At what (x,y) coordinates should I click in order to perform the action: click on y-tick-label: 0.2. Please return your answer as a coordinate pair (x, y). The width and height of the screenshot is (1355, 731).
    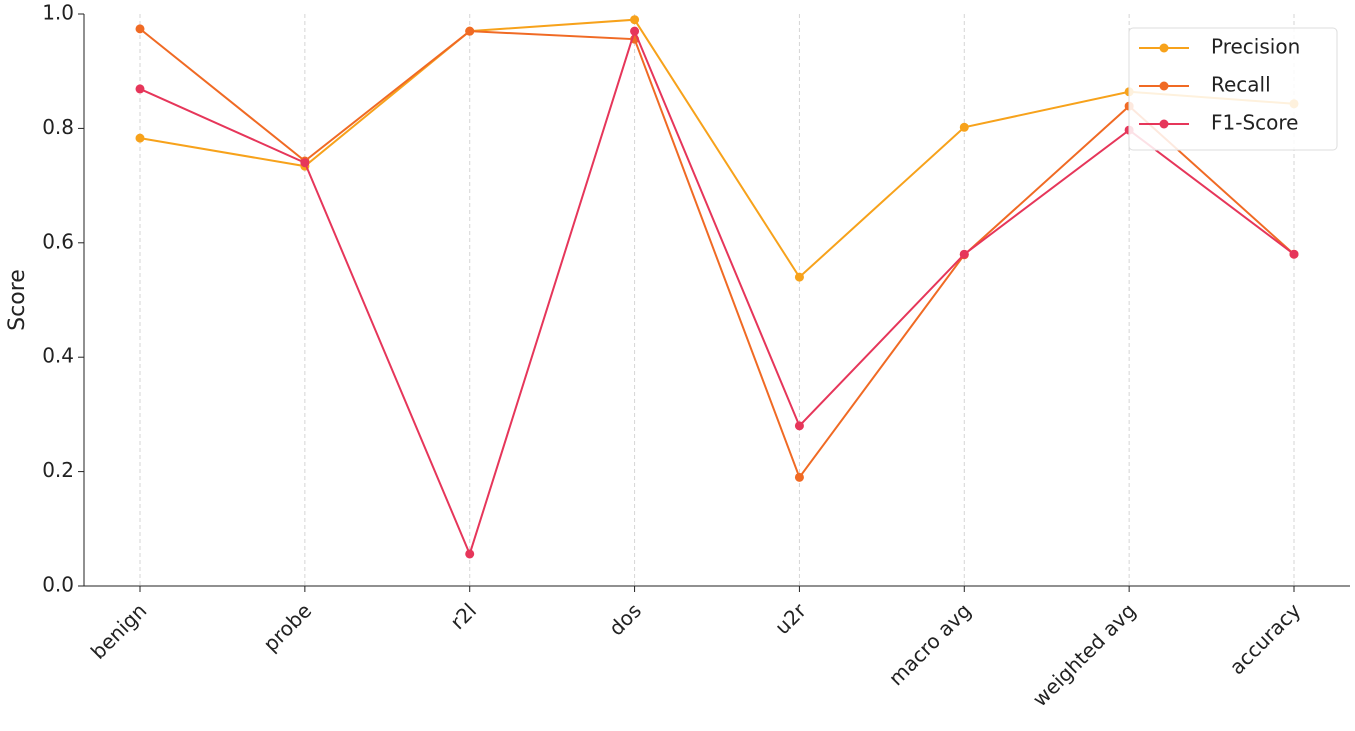
    Looking at the image, I should click on (58, 470).